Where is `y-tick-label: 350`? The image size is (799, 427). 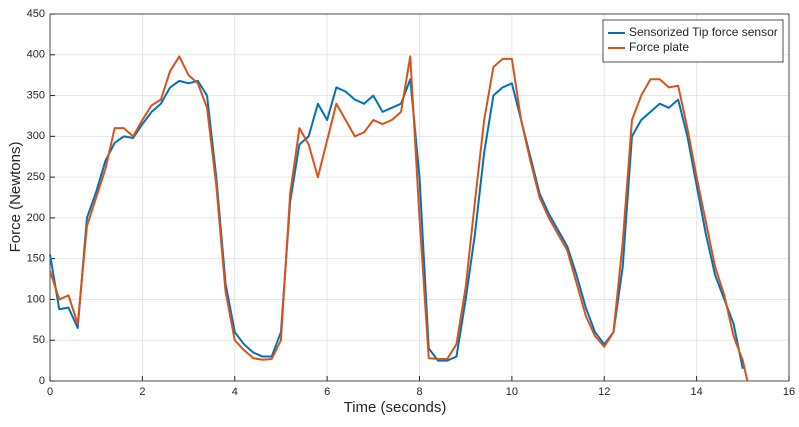
y-tick-label: 350 is located at coordinates (36, 95).